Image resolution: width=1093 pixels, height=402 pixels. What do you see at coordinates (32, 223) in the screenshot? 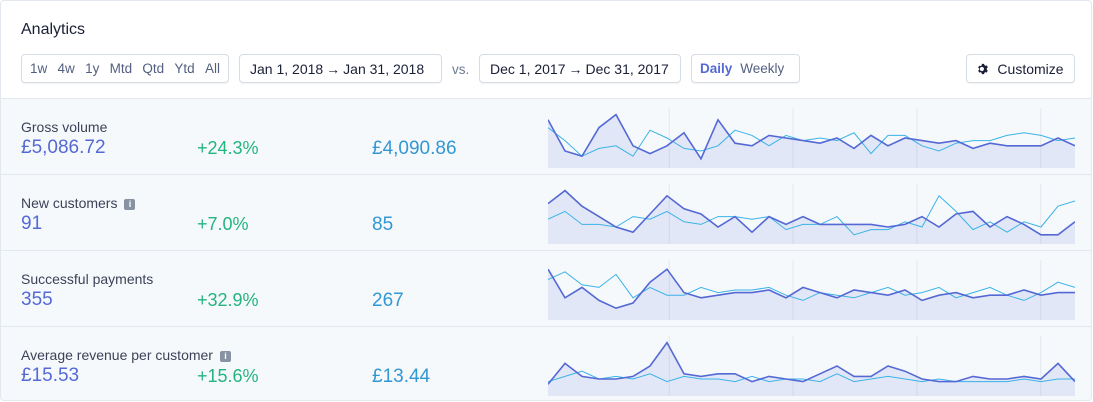
I see `metric-value: 91` at bounding box center [32, 223].